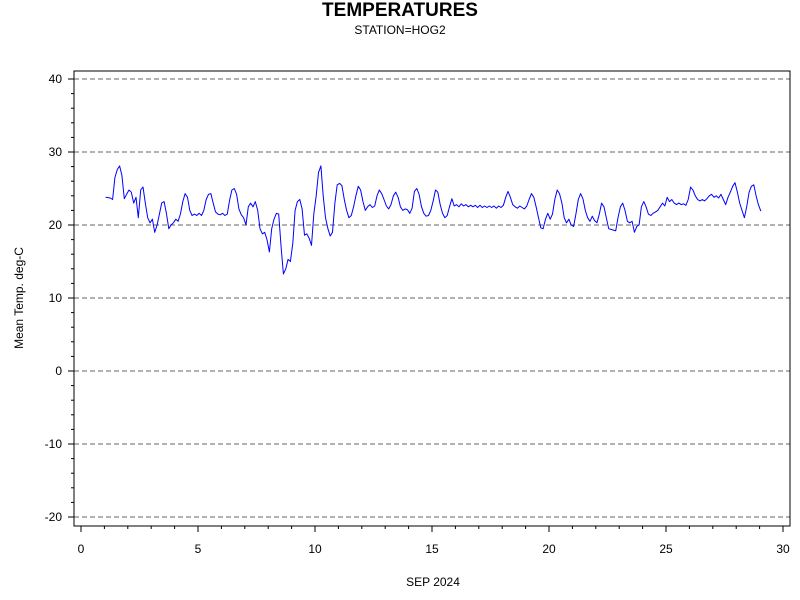 Image resolution: width=800 pixels, height=600 pixels. I want to click on x-axis-label: SEP 2024, so click(433, 582).